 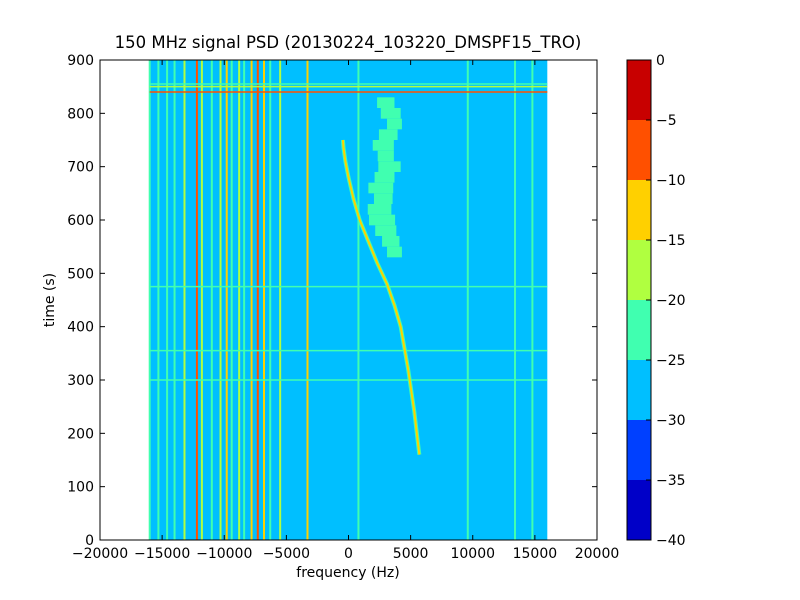 I want to click on y-tick-label: 700, so click(x=80, y=168).